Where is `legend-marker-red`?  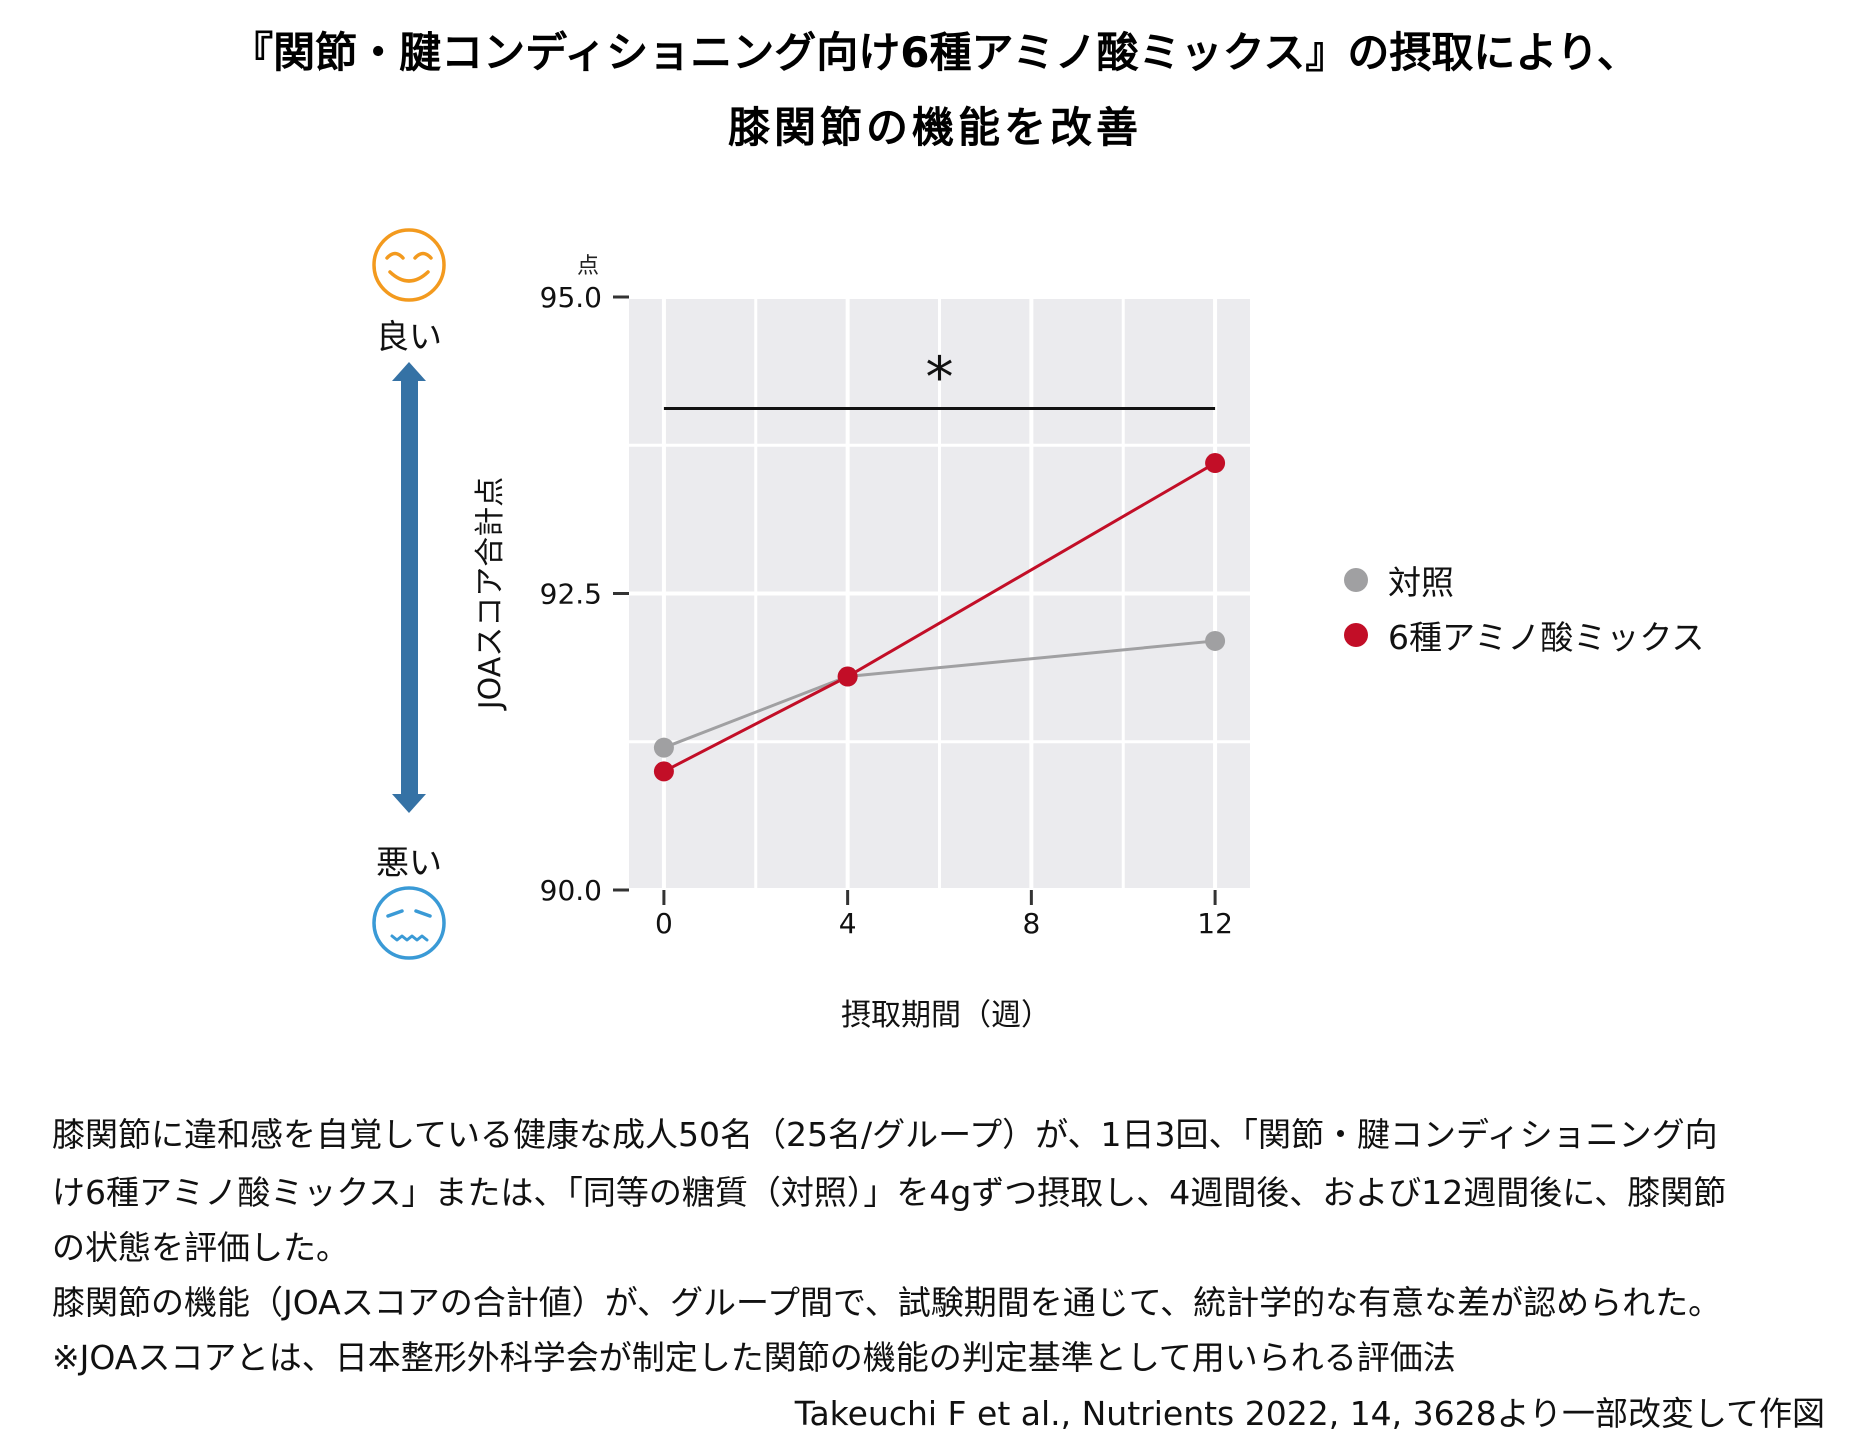 legend-marker-red is located at coordinates (1356, 634).